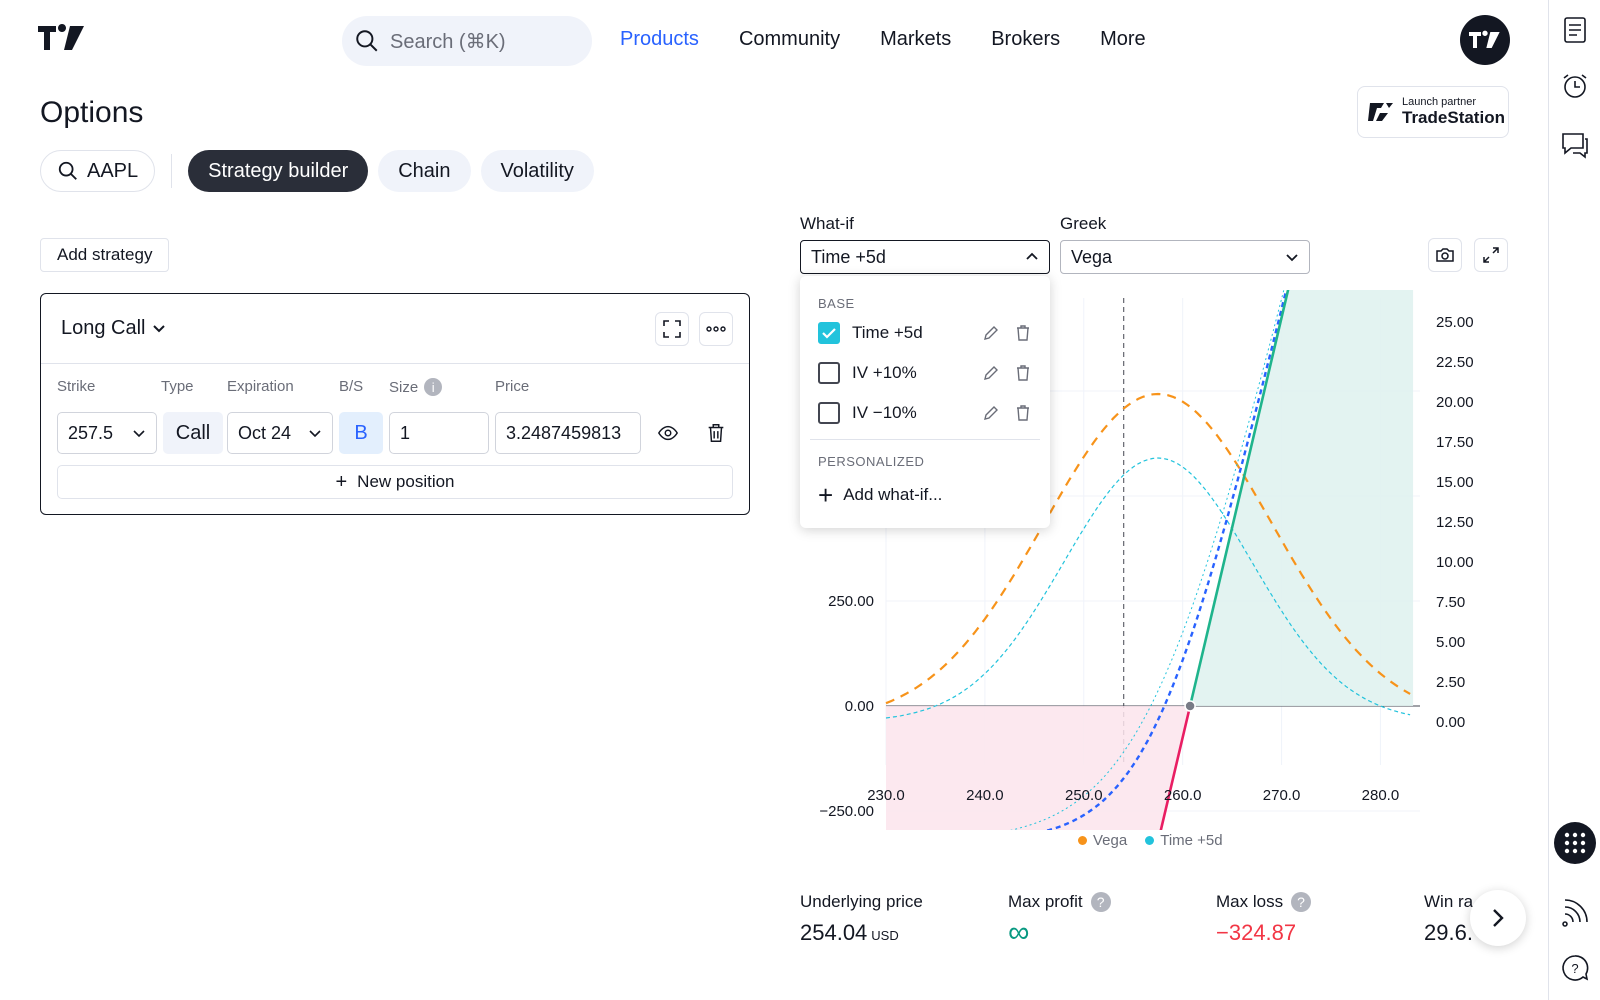 This screenshot has height=1000, width=1600. What do you see at coordinates (439, 433) in the screenshot?
I see `size-input: 1` at bounding box center [439, 433].